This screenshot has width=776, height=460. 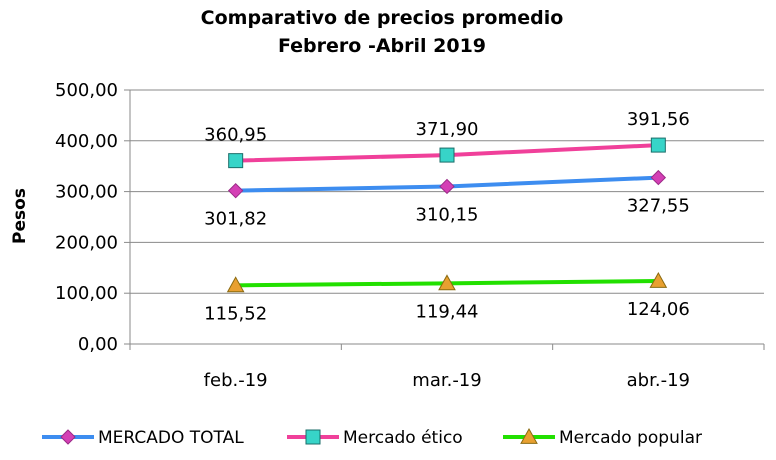 I want to click on y-axis-label: Pesos, so click(x=20, y=216).